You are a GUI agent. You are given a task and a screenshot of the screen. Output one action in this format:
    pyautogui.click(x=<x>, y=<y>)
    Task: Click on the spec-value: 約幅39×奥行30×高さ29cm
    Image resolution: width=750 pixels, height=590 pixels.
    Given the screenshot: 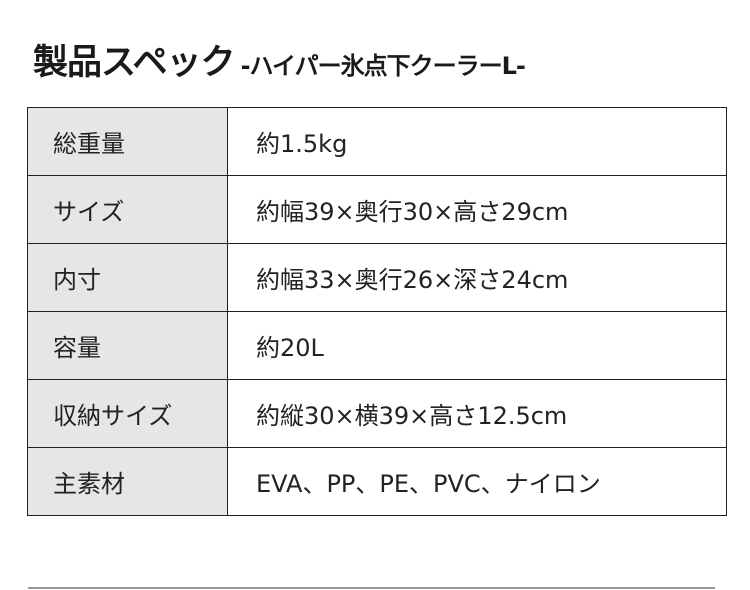 What is the action you would take?
    pyautogui.click(x=477, y=209)
    